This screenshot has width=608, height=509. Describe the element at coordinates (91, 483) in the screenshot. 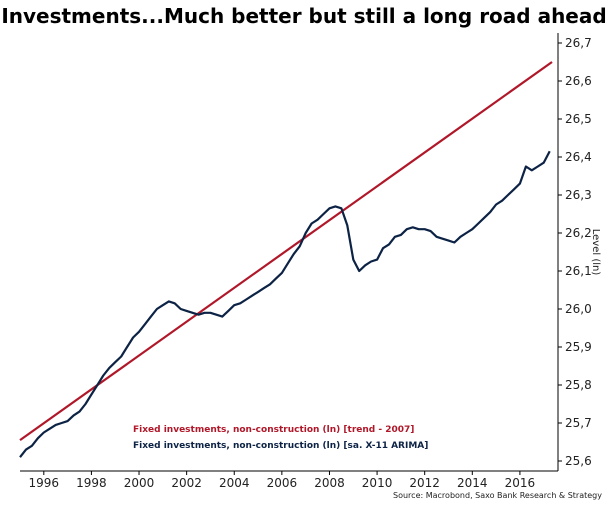

I see `x-tick-label: 1998` at that location.